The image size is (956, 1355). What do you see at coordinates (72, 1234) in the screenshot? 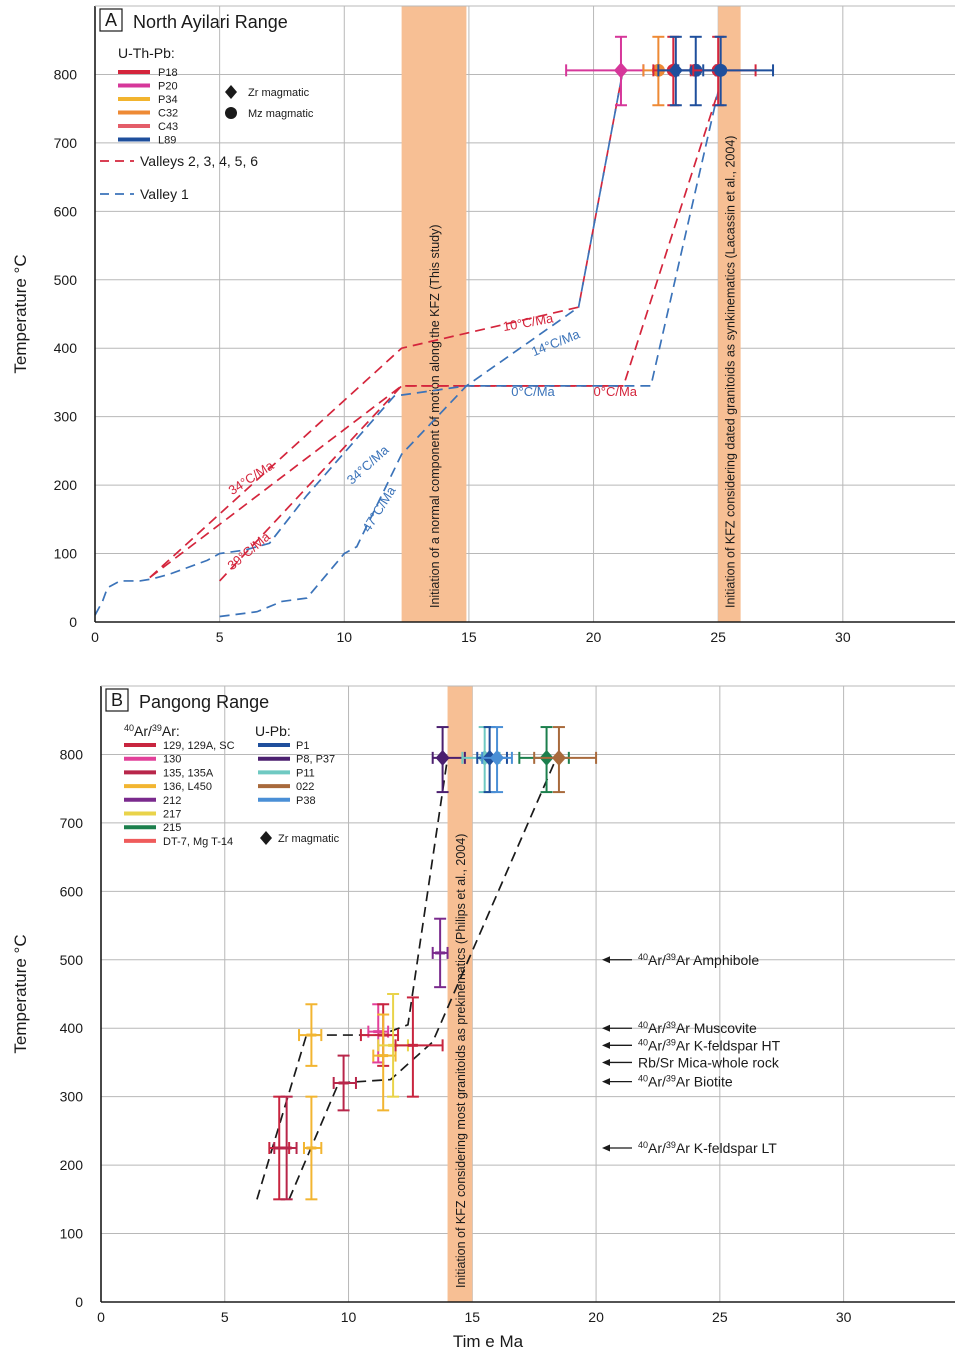
I see `pb-y-tick-label: 100` at bounding box center [72, 1234].